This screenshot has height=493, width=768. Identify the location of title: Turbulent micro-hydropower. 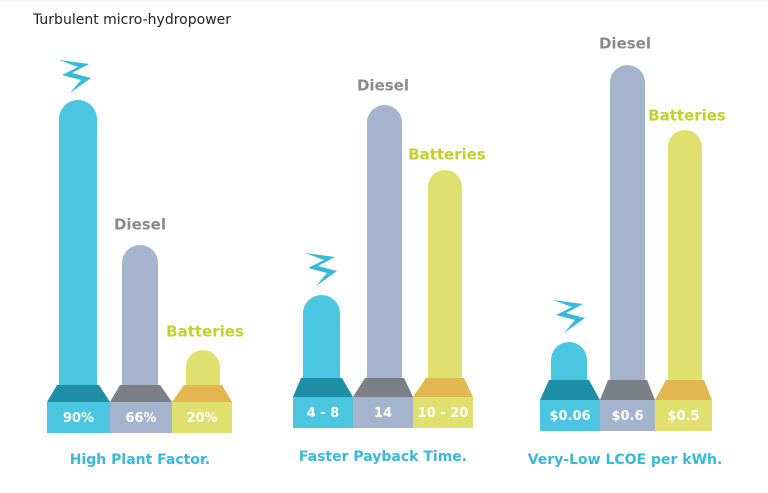
(131, 20).